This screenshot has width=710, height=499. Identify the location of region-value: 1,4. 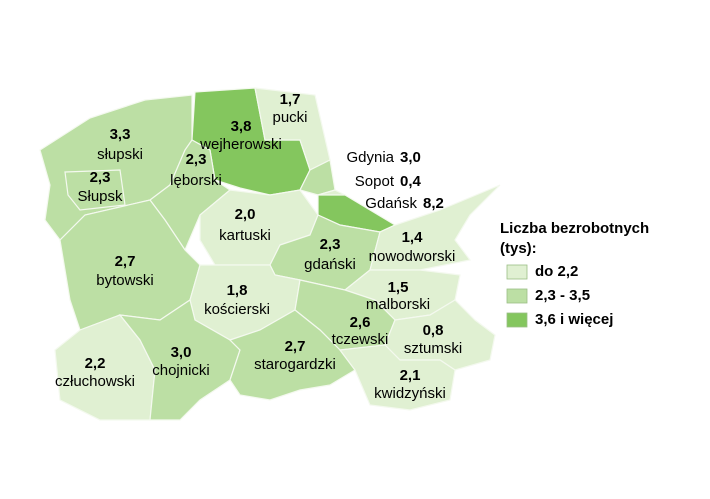
(413, 237).